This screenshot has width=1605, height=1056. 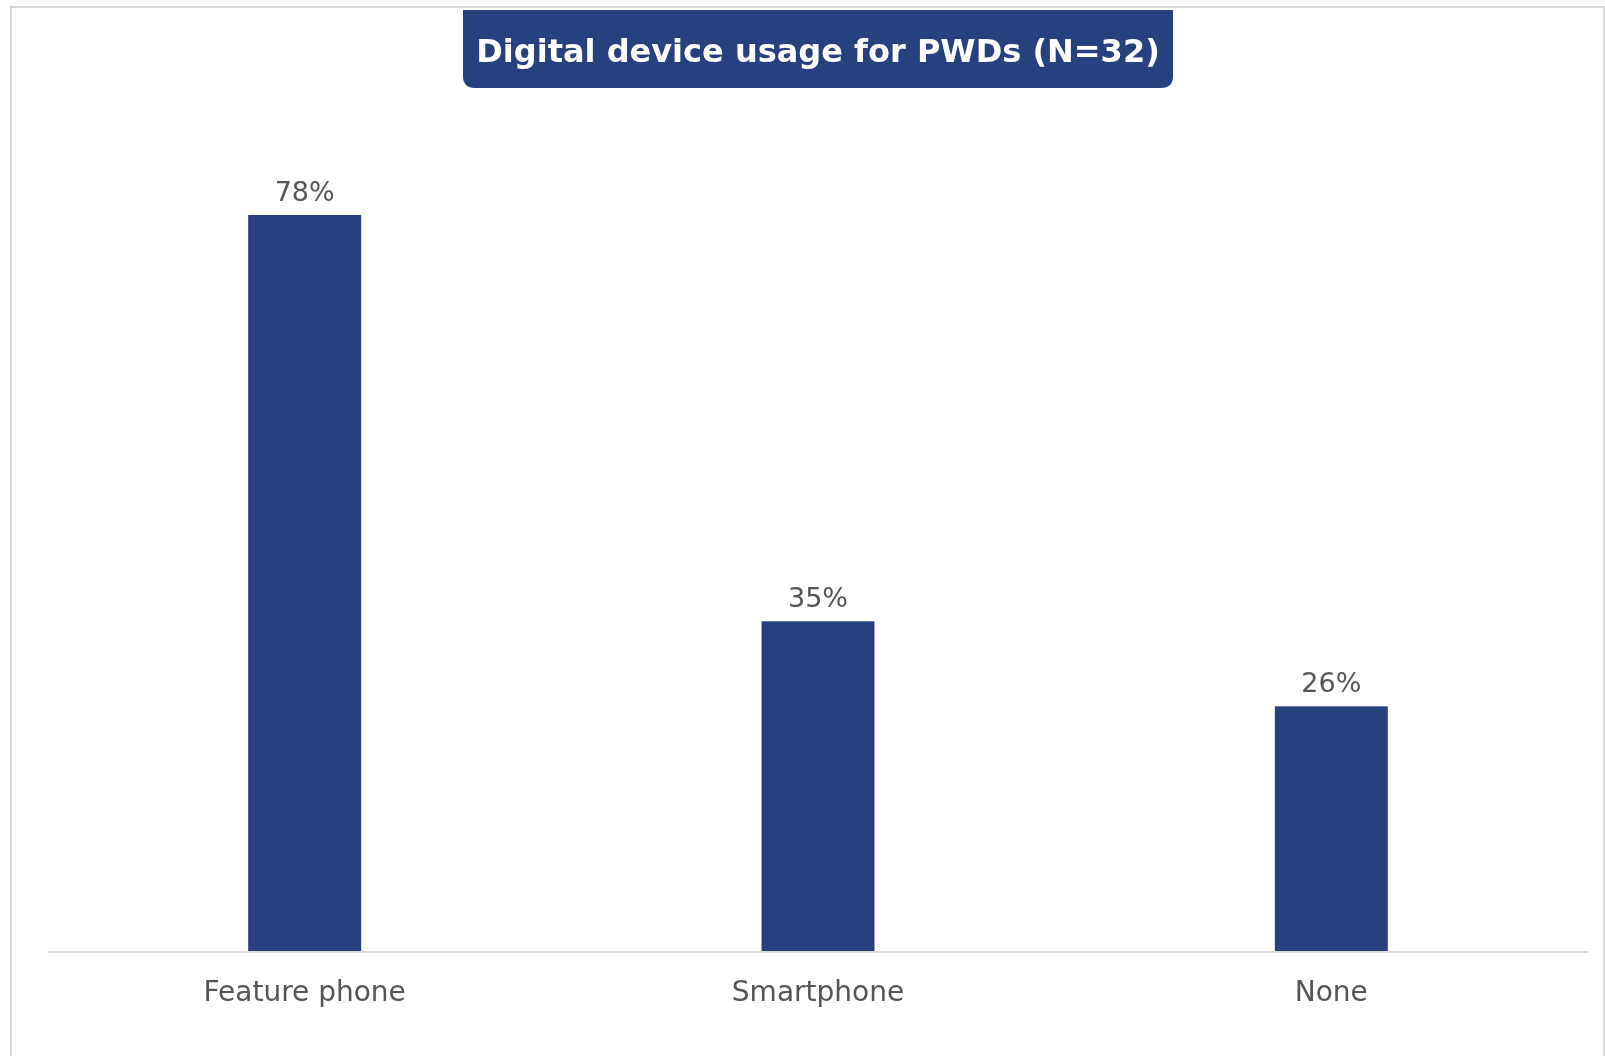 What do you see at coordinates (818, 598) in the screenshot?
I see `data-label: 35%` at bounding box center [818, 598].